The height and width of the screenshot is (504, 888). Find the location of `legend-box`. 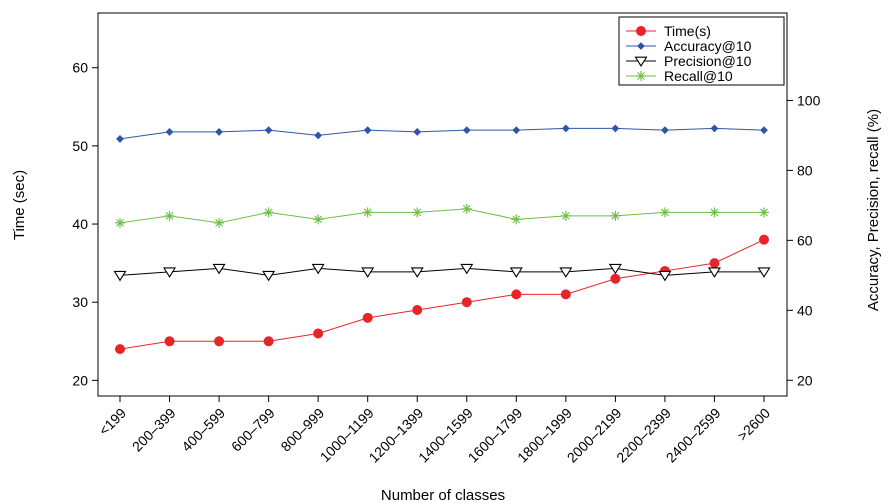

legend-box is located at coordinates (701, 51).